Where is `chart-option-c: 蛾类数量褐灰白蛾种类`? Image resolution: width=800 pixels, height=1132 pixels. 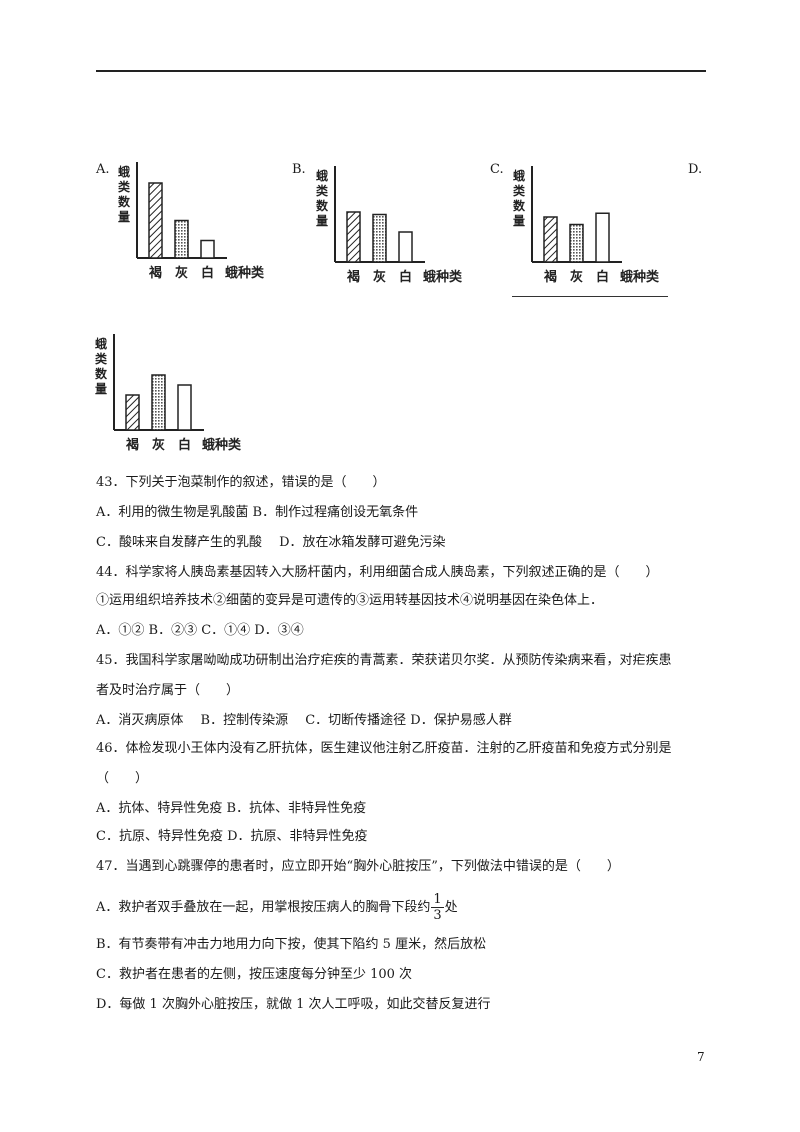
chart-option-c: 蛾类数量褐灰白蛾种类 is located at coordinates (600, 227).